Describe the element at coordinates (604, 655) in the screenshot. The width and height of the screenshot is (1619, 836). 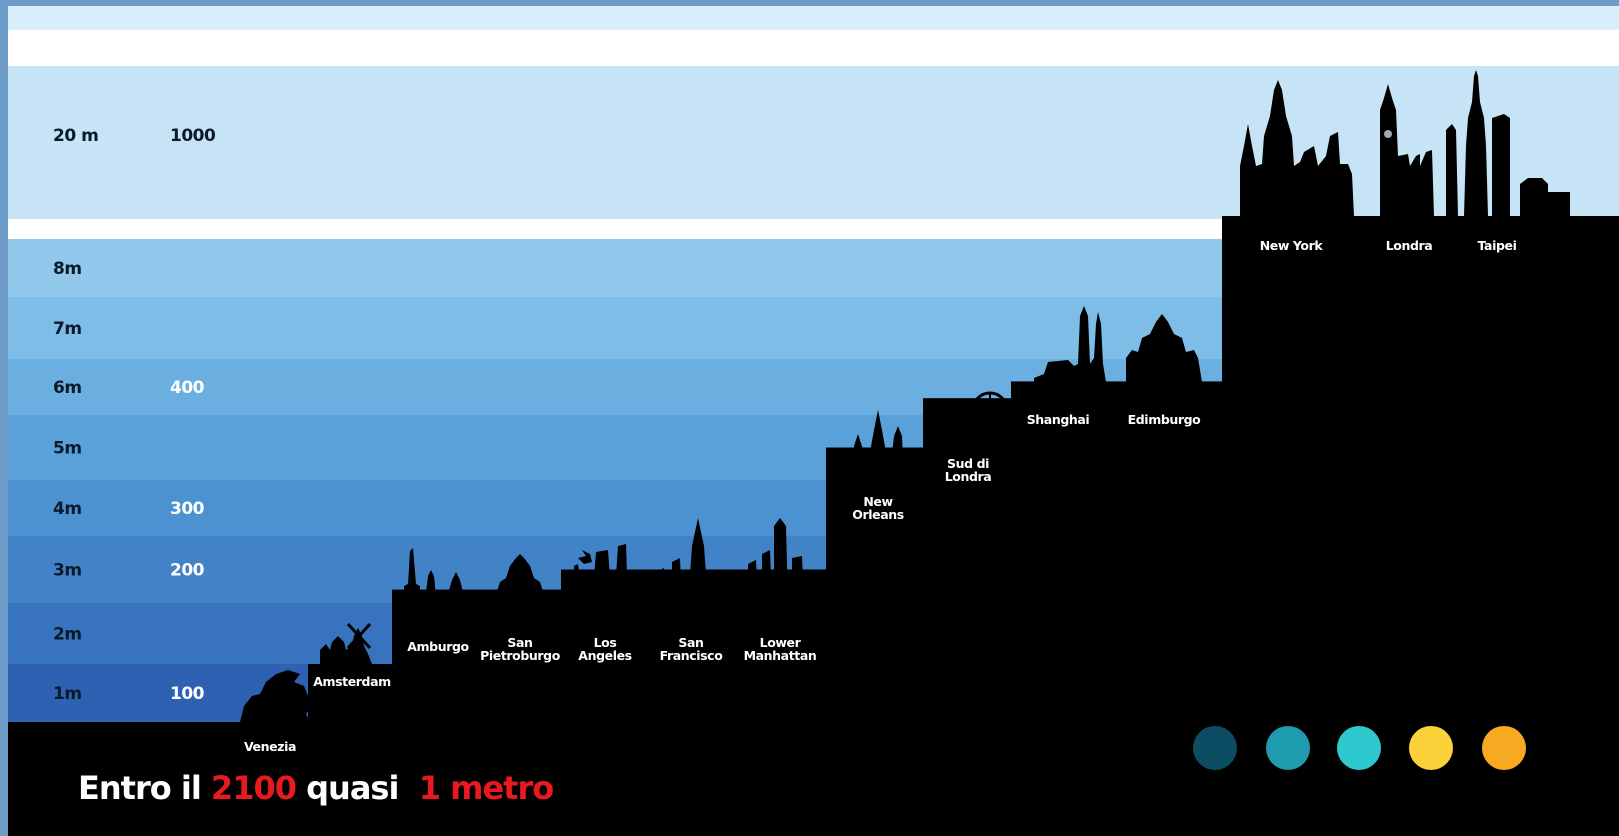
I see `city-label-line: Angeles` at that location.